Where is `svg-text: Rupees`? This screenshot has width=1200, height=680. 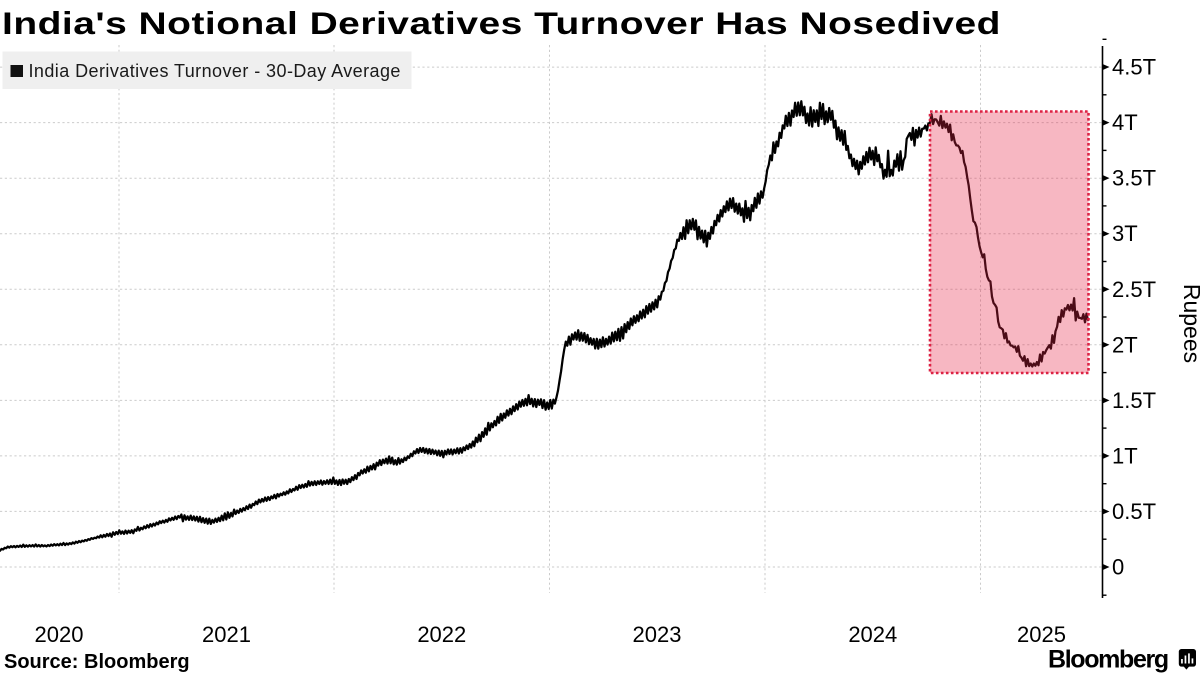 svg-text: Rupees is located at coordinates (1189, 323).